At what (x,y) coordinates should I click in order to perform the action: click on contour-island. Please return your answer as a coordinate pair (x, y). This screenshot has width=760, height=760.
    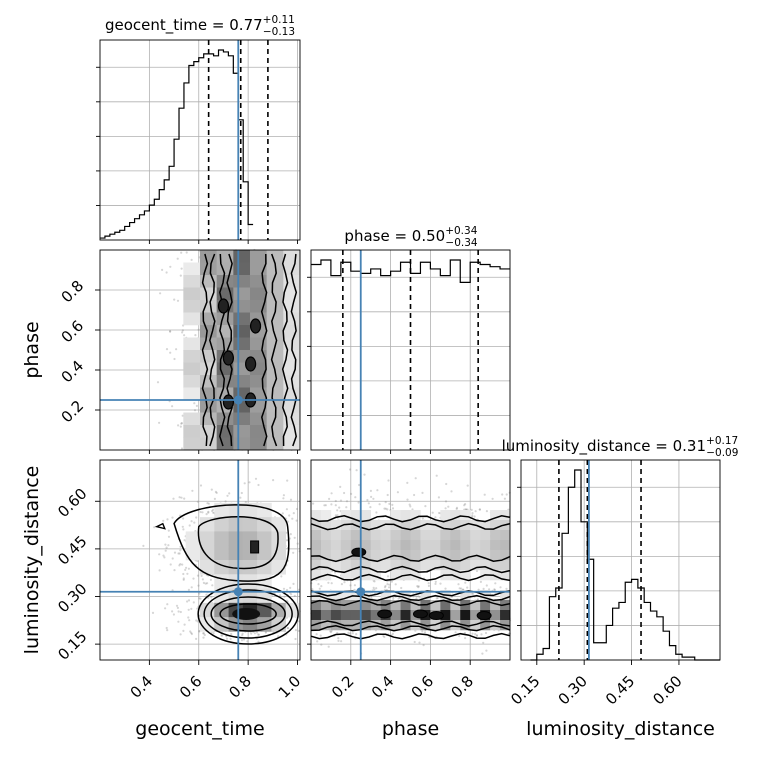
    Looking at the image, I should click on (228, 358).